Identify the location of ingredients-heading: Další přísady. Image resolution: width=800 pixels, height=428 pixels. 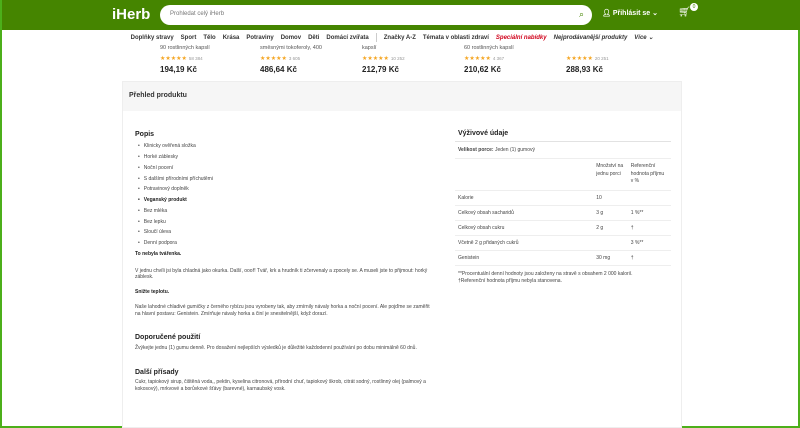
(157, 372).